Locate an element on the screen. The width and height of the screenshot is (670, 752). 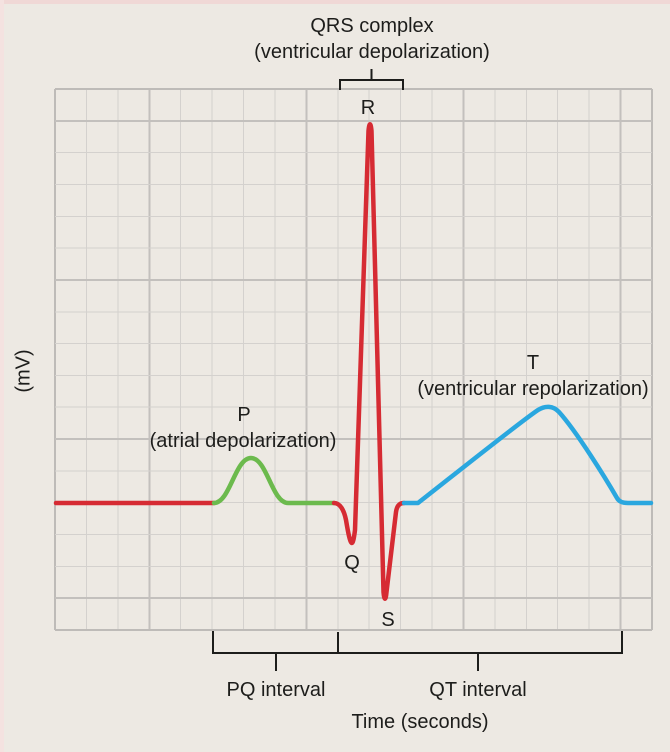
p-wave-sublabel: (atrial depolarization) is located at coordinates (243, 441).